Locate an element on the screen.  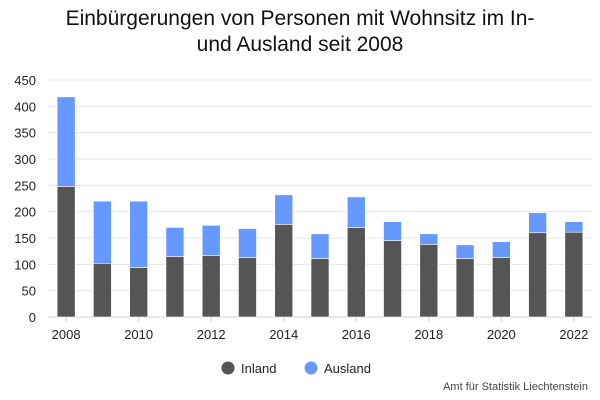
y-tick-label-100: 100 is located at coordinates (25, 264).